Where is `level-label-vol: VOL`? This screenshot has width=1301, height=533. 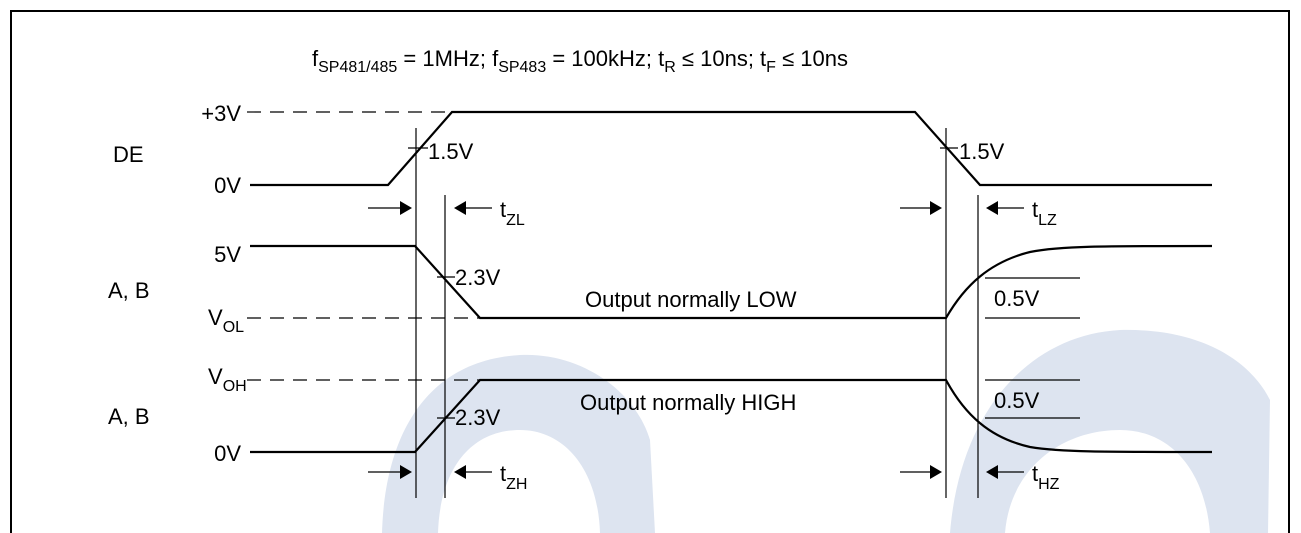 level-label-vol: VOL is located at coordinates (226, 320).